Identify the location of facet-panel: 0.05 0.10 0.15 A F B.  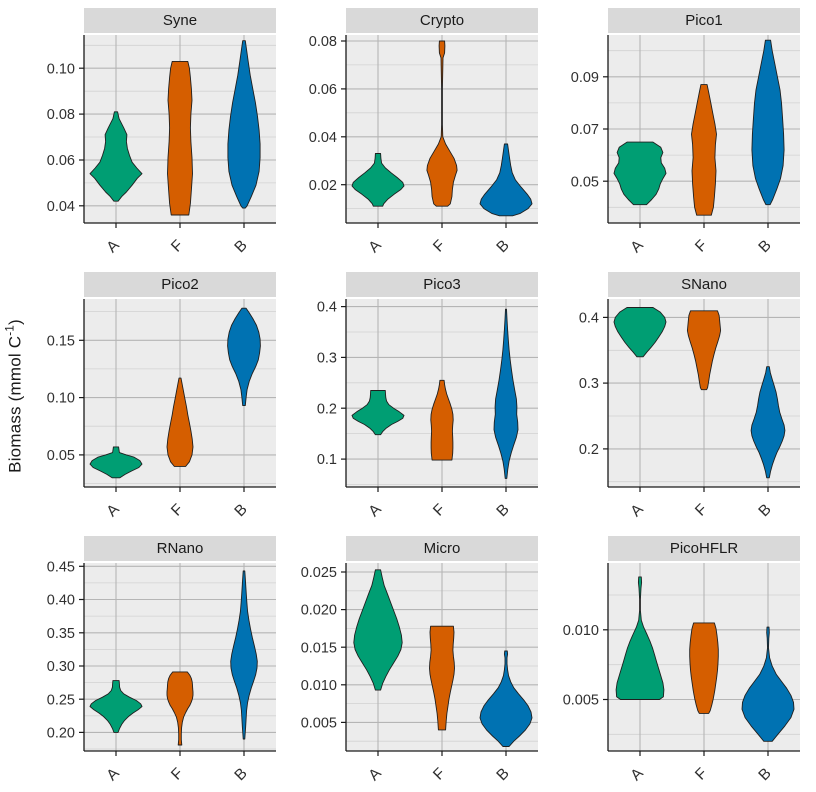
(161, 409).